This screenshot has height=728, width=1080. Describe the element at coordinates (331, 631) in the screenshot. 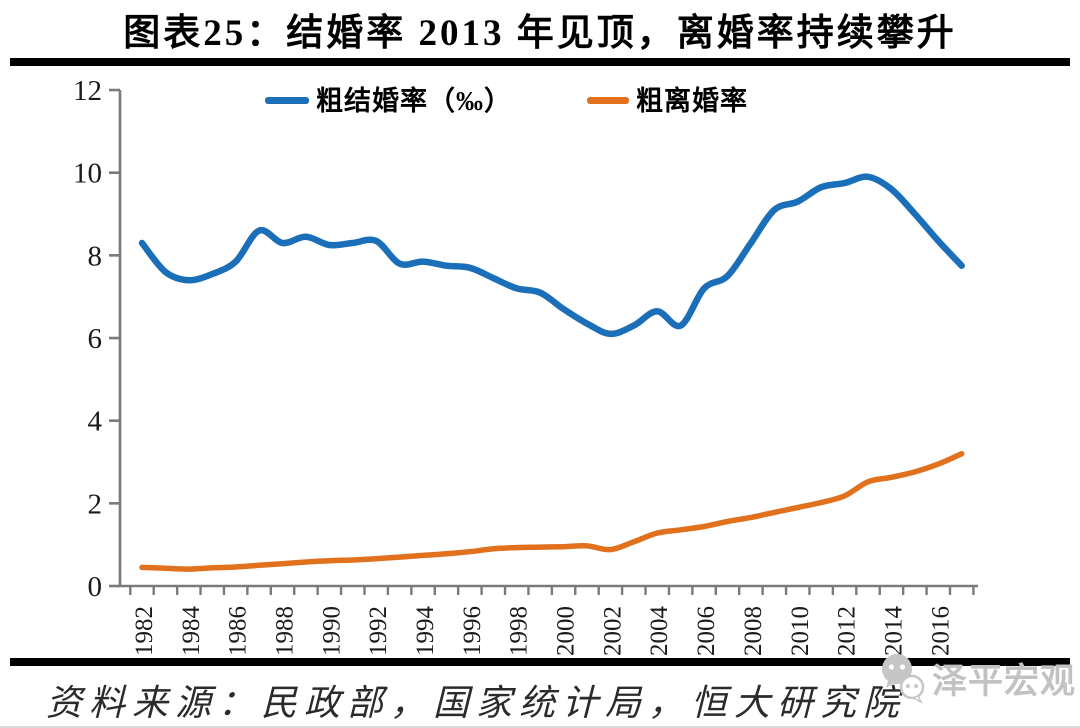

I see `x-tick-label: 1990` at that location.